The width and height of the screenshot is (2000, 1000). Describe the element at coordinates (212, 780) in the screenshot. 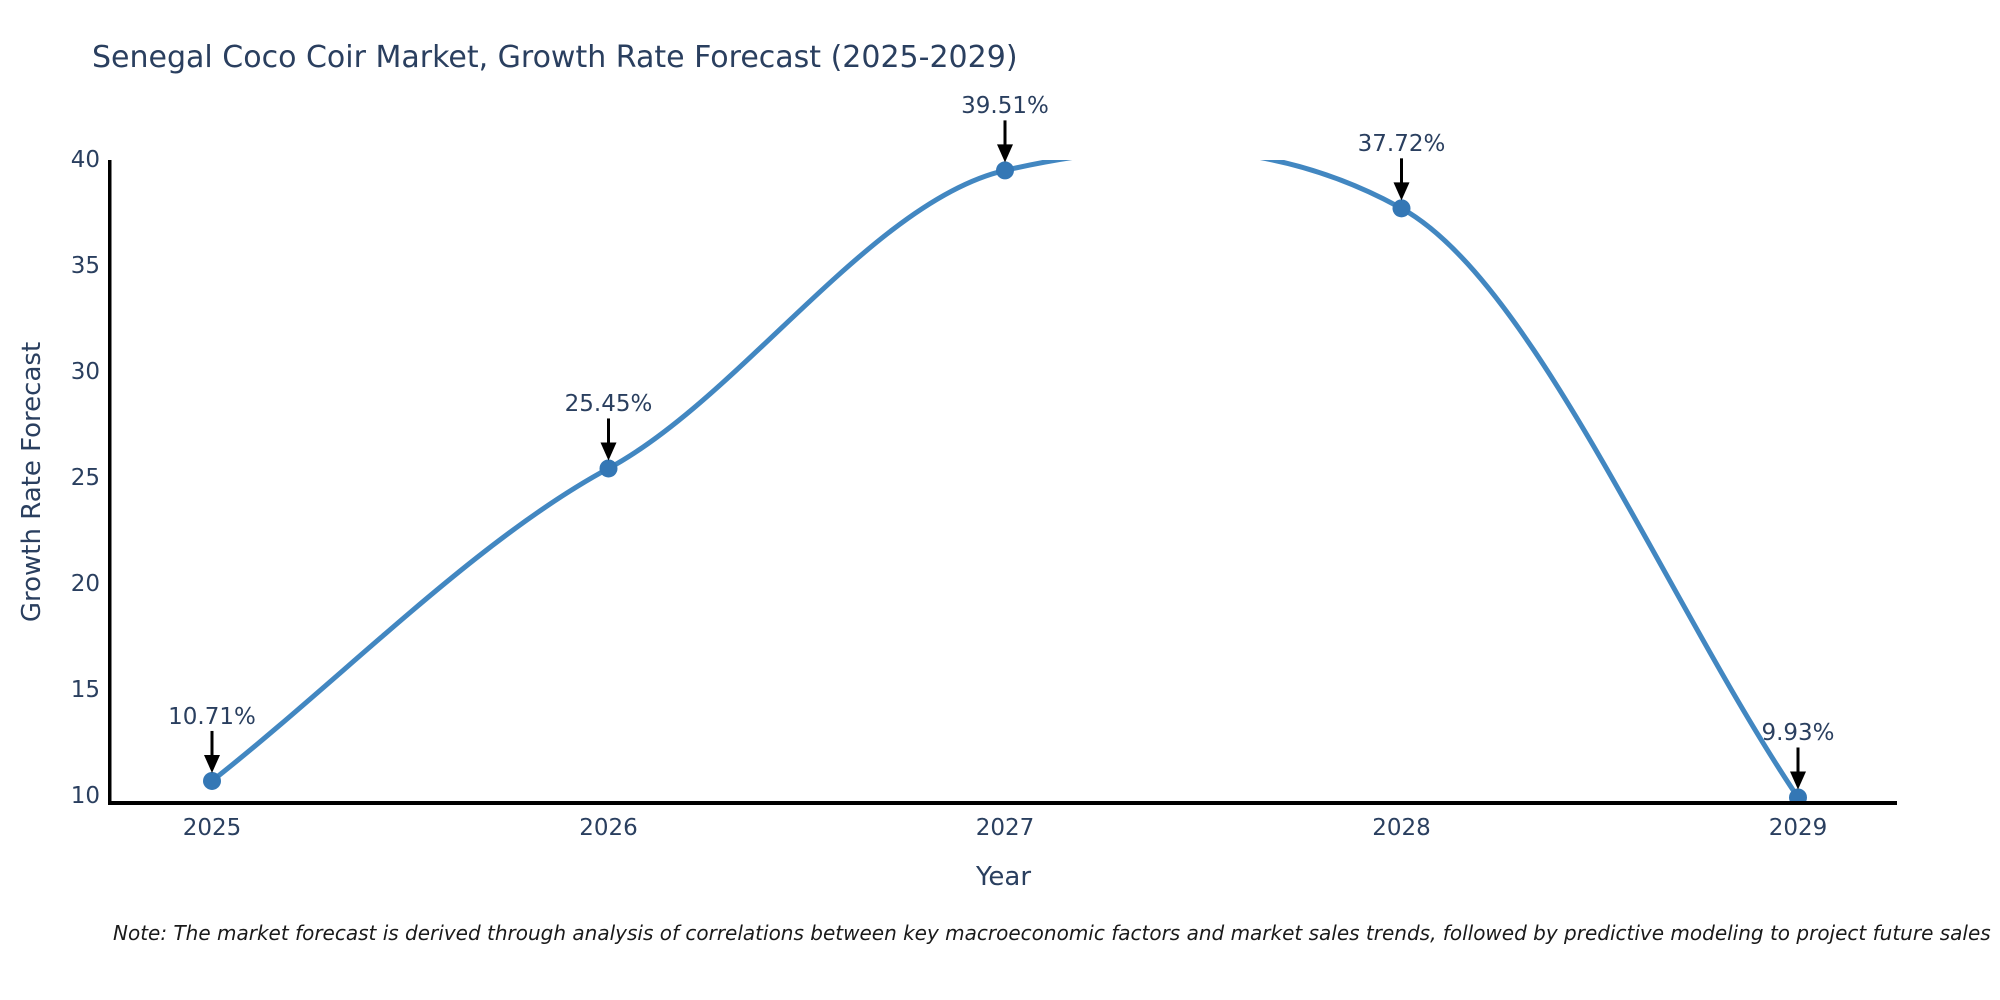

I see `data-point-2025` at that location.